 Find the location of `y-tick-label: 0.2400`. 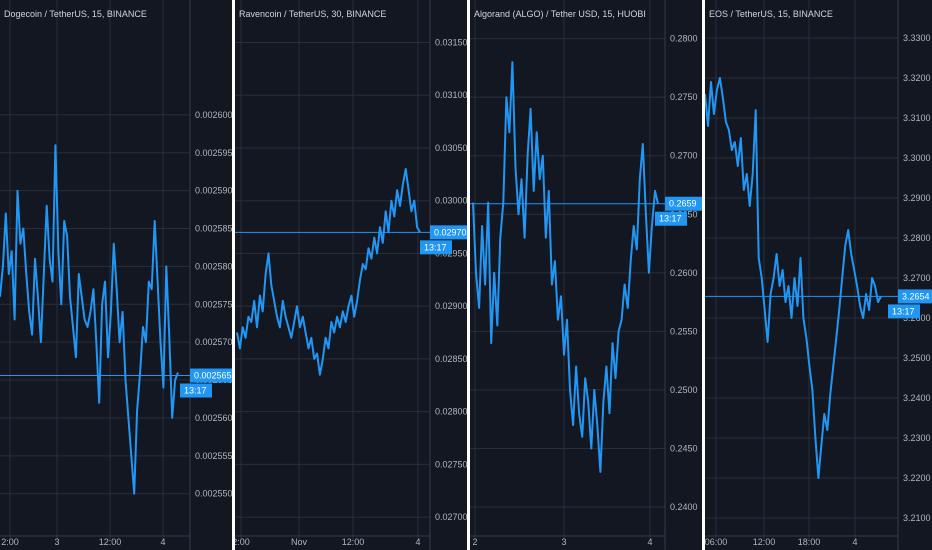

y-tick-label: 0.2400 is located at coordinates (684, 507).